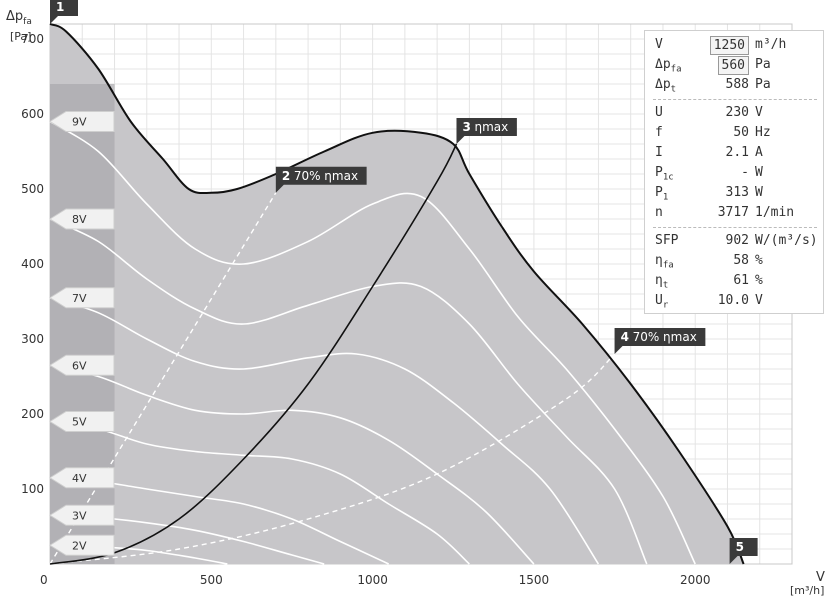 This screenshot has height=599, width=835. I want to click on voltage-label-text: 6V, so click(79, 365).